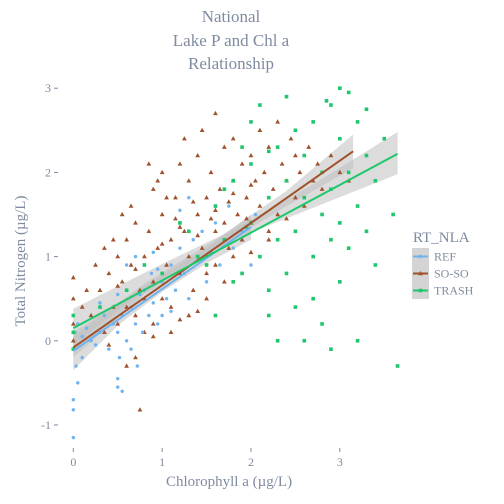 The height and width of the screenshot is (504, 504). I want to click on chart-title-line-2: Lake P and Chl a, so click(231, 40).